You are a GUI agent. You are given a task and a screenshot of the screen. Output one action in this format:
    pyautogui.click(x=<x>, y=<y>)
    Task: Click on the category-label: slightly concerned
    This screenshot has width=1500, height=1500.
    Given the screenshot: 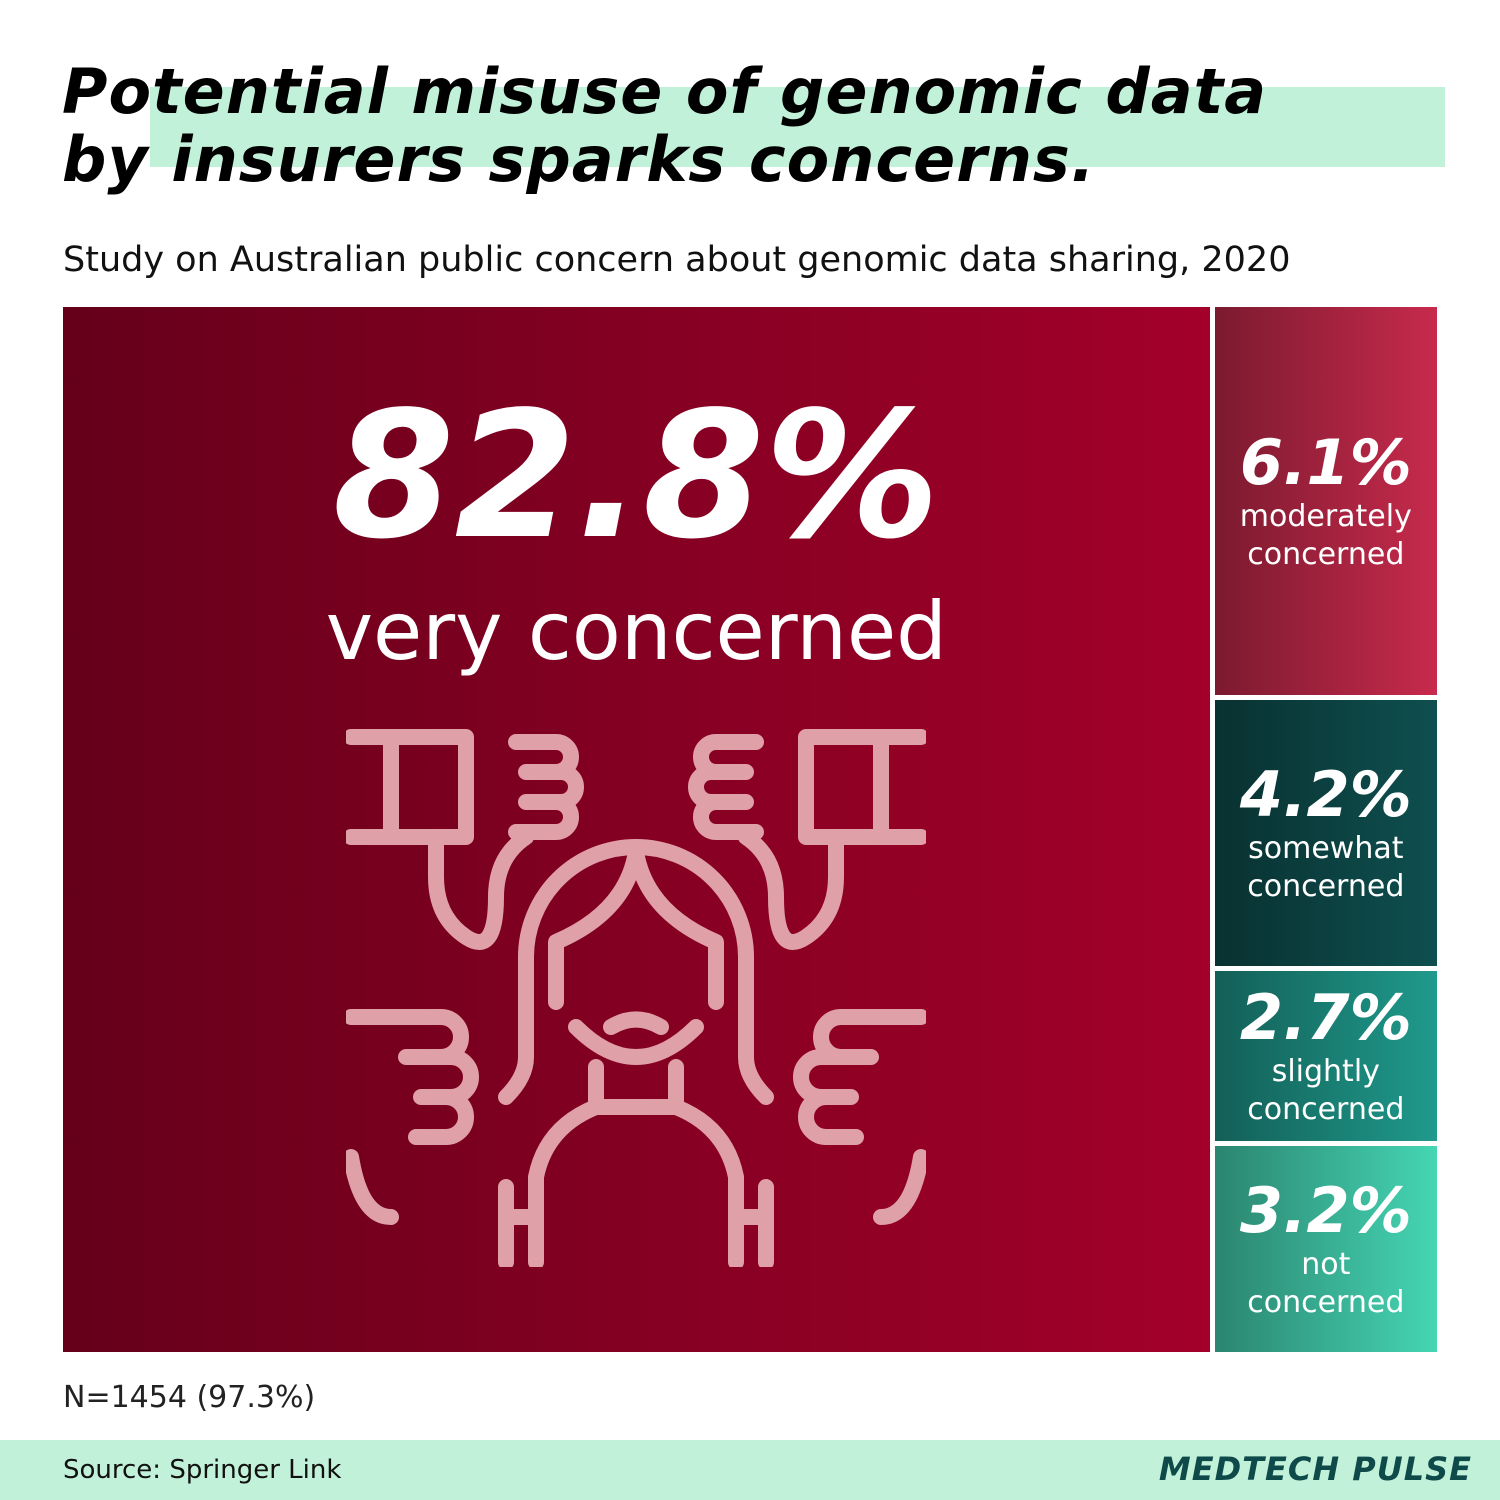 What is the action you would take?
    pyautogui.click(x=1326, y=1090)
    